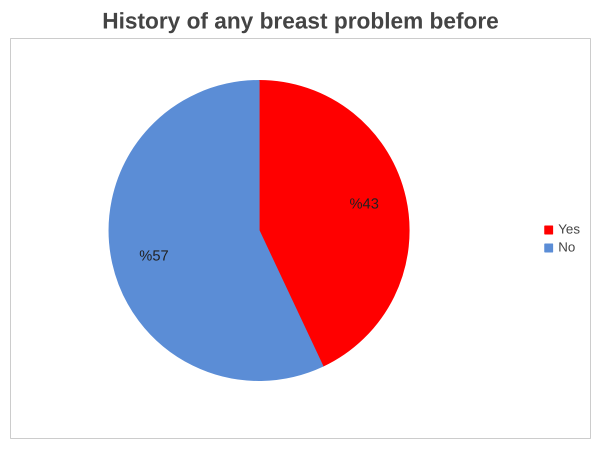 The image size is (606, 455). Describe the element at coordinates (567, 247) in the screenshot. I see `legend-label: No` at that location.